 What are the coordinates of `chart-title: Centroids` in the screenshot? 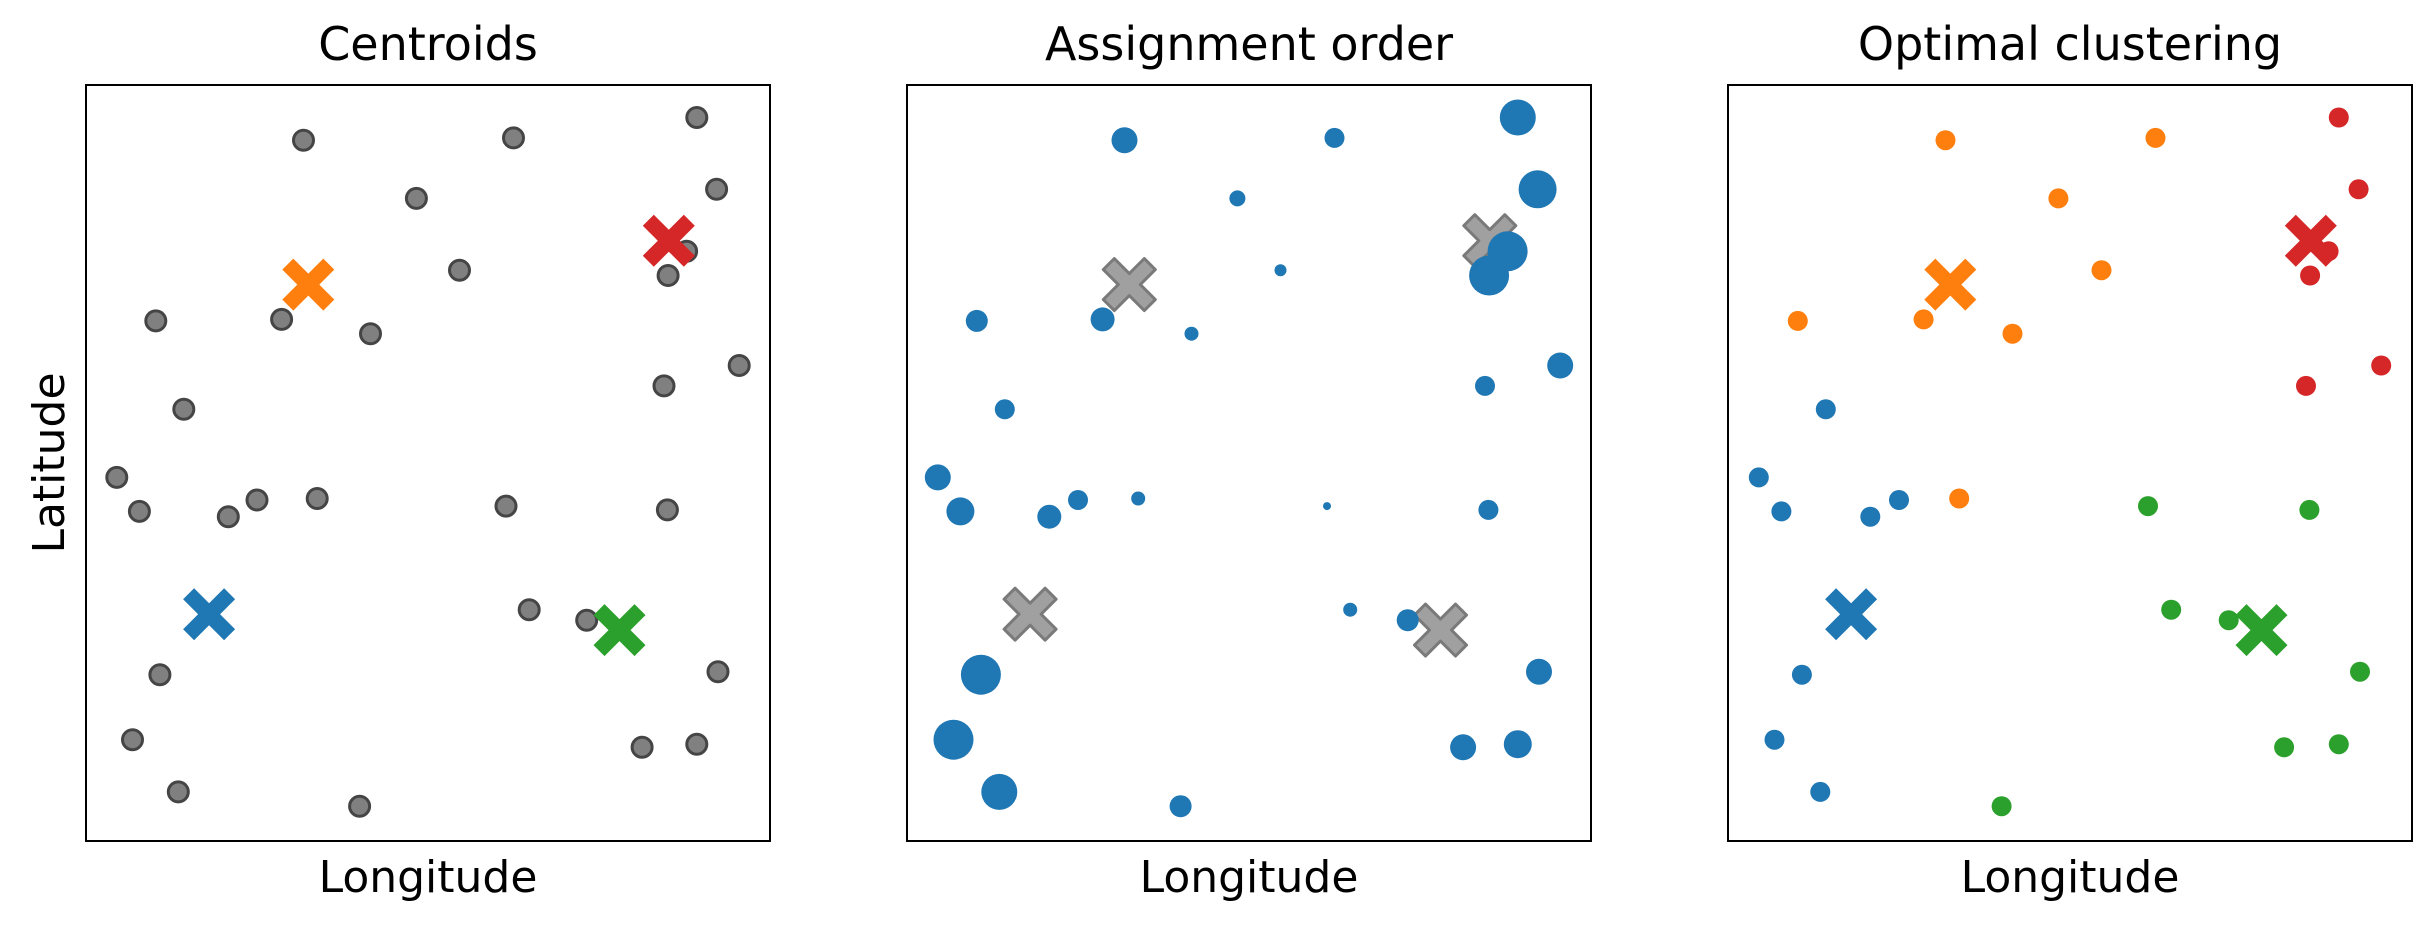 It's located at (428, 44).